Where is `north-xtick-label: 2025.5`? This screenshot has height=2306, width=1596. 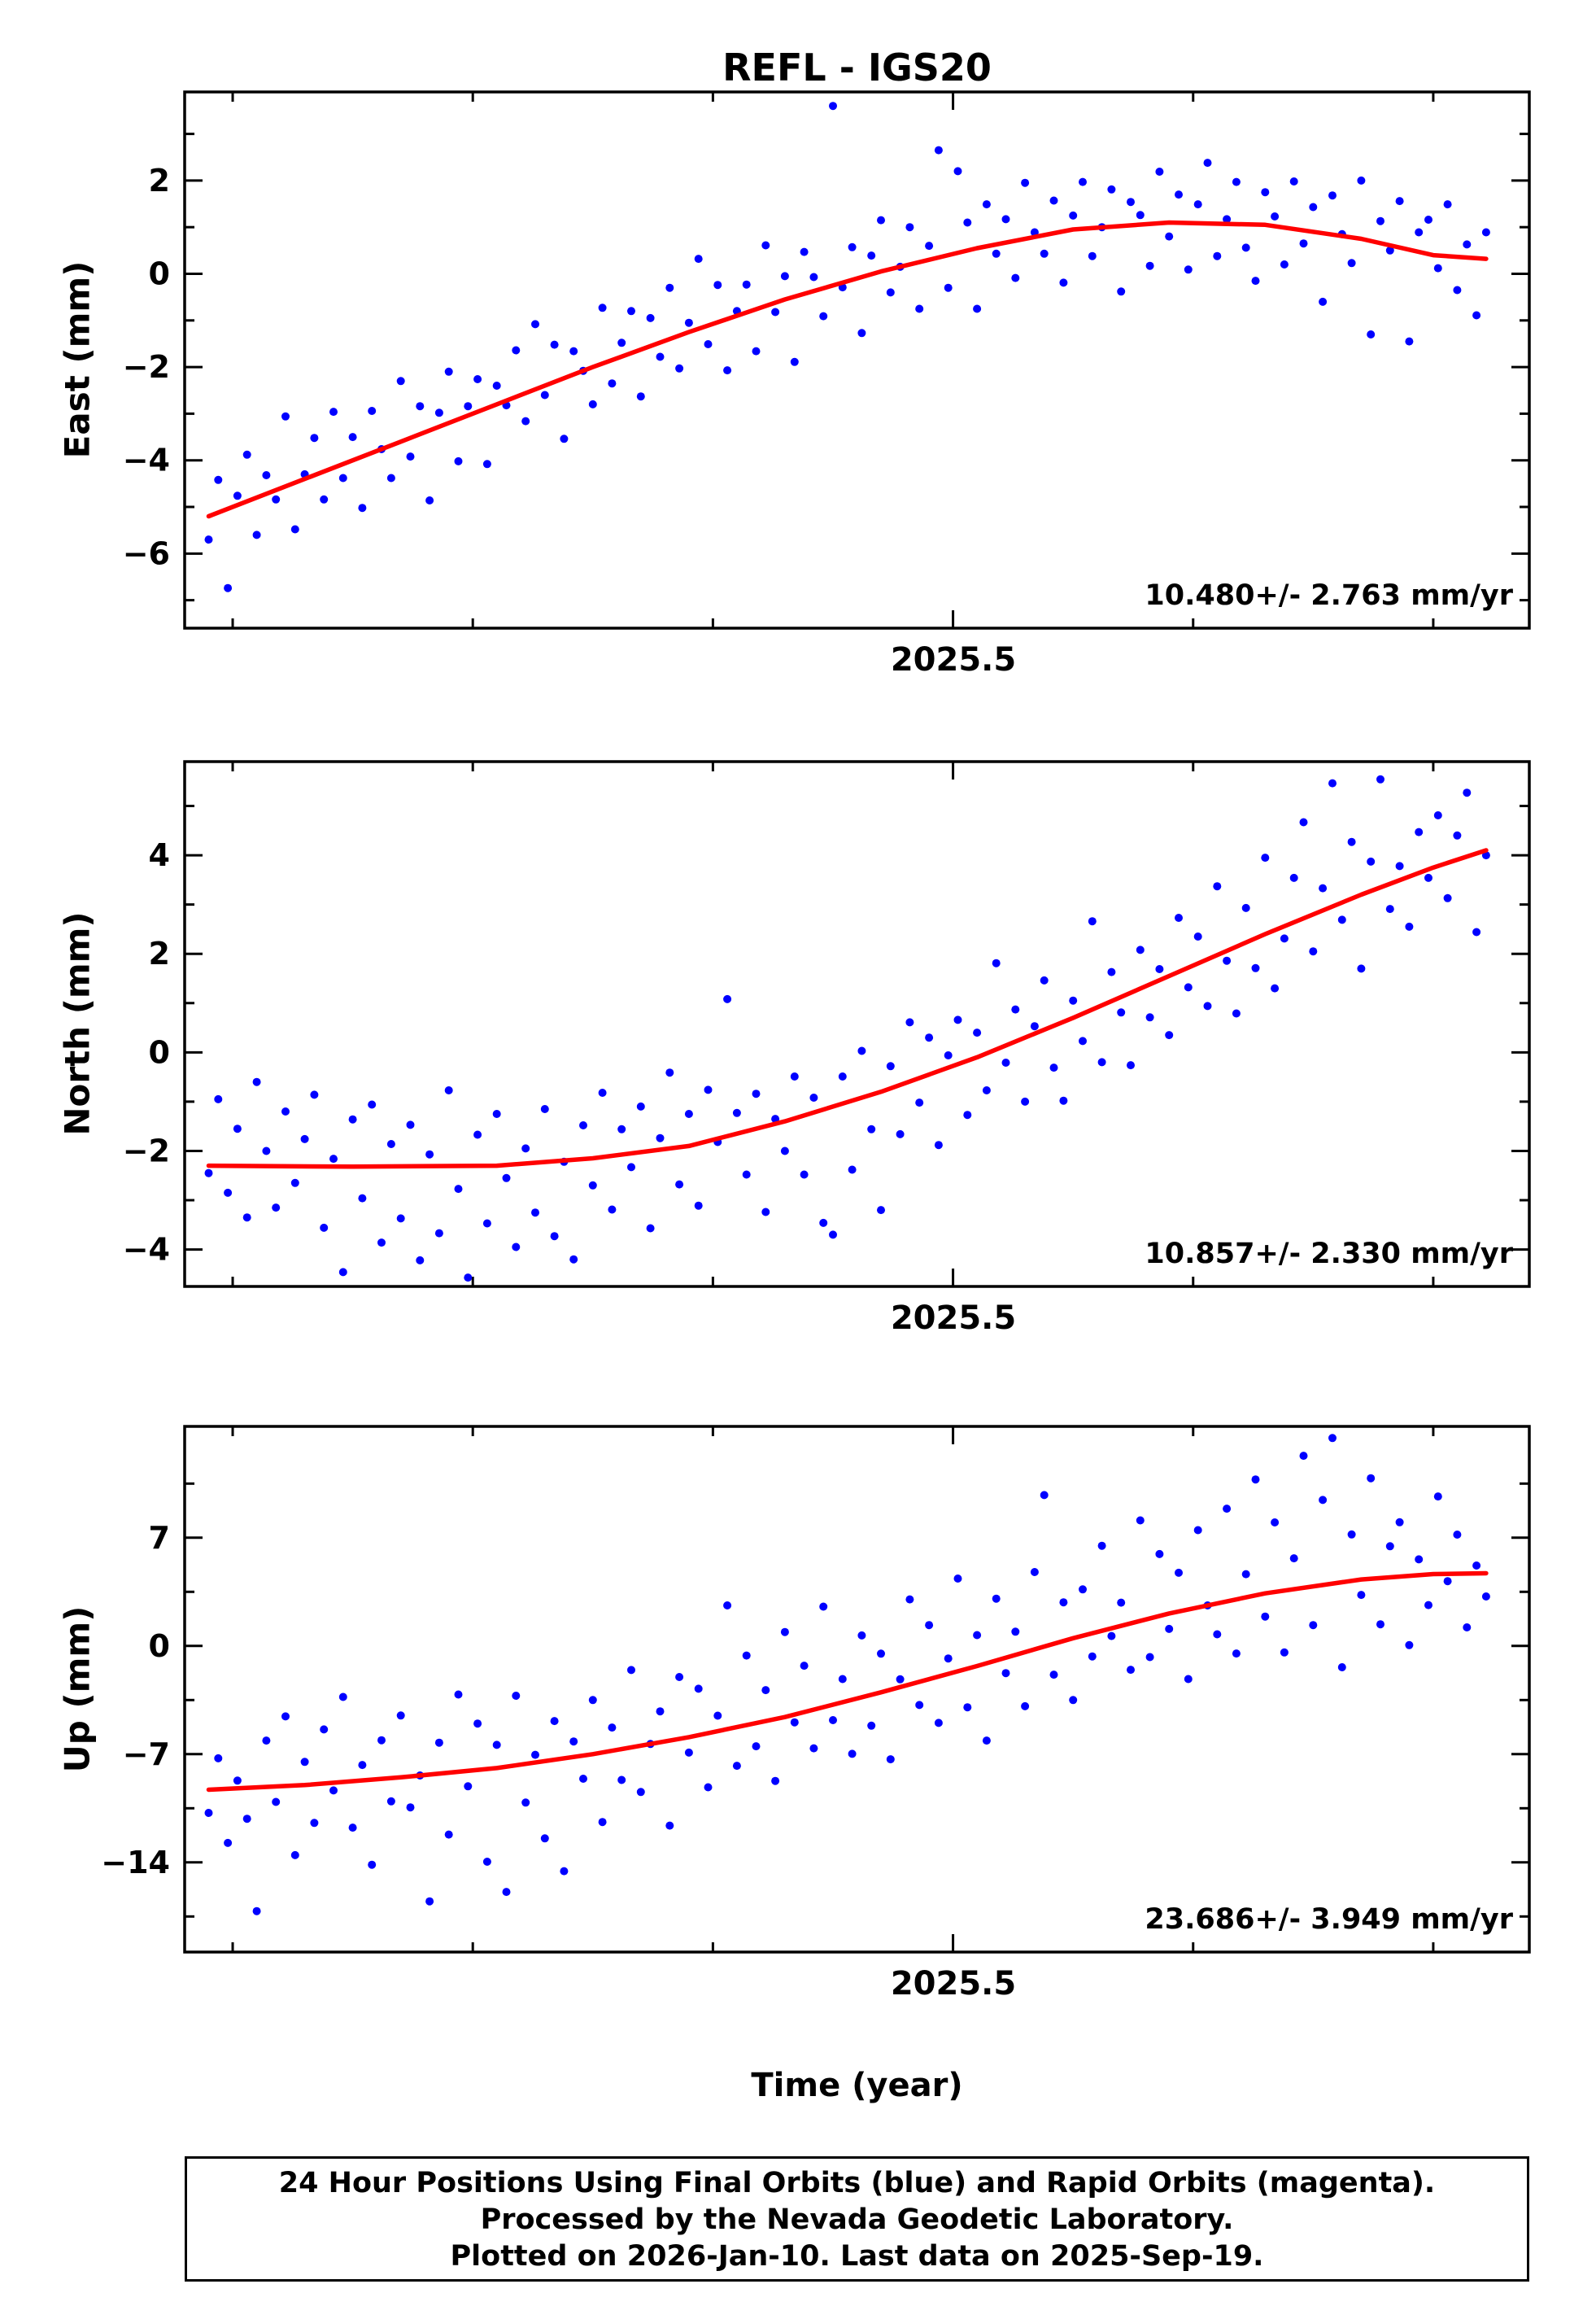 north-xtick-label: 2025.5 is located at coordinates (953, 1318).